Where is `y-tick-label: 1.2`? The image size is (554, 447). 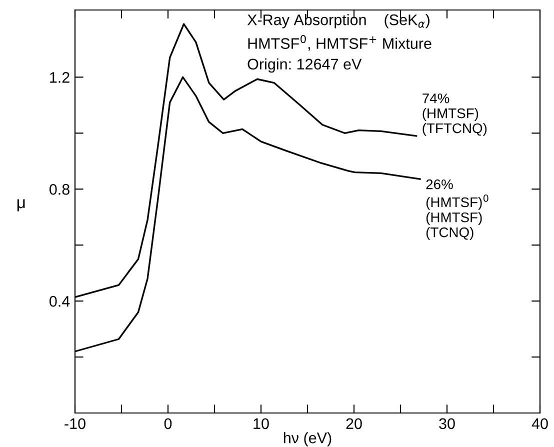
y-tick-label: 1.2 is located at coordinates (60, 77).